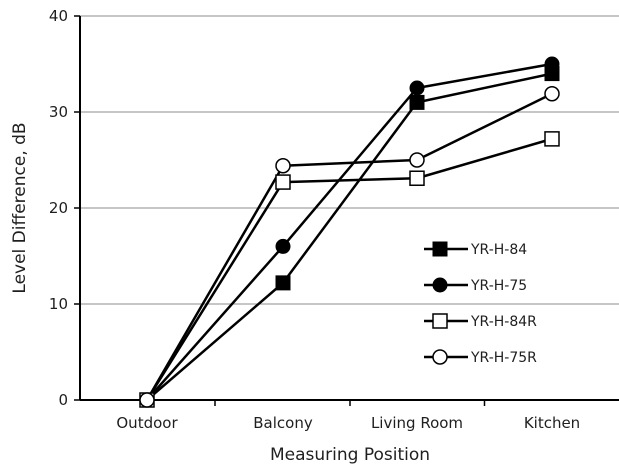  I want to click on legend-item-YR-H-75R: YR-H-75R, so click(480, 357).